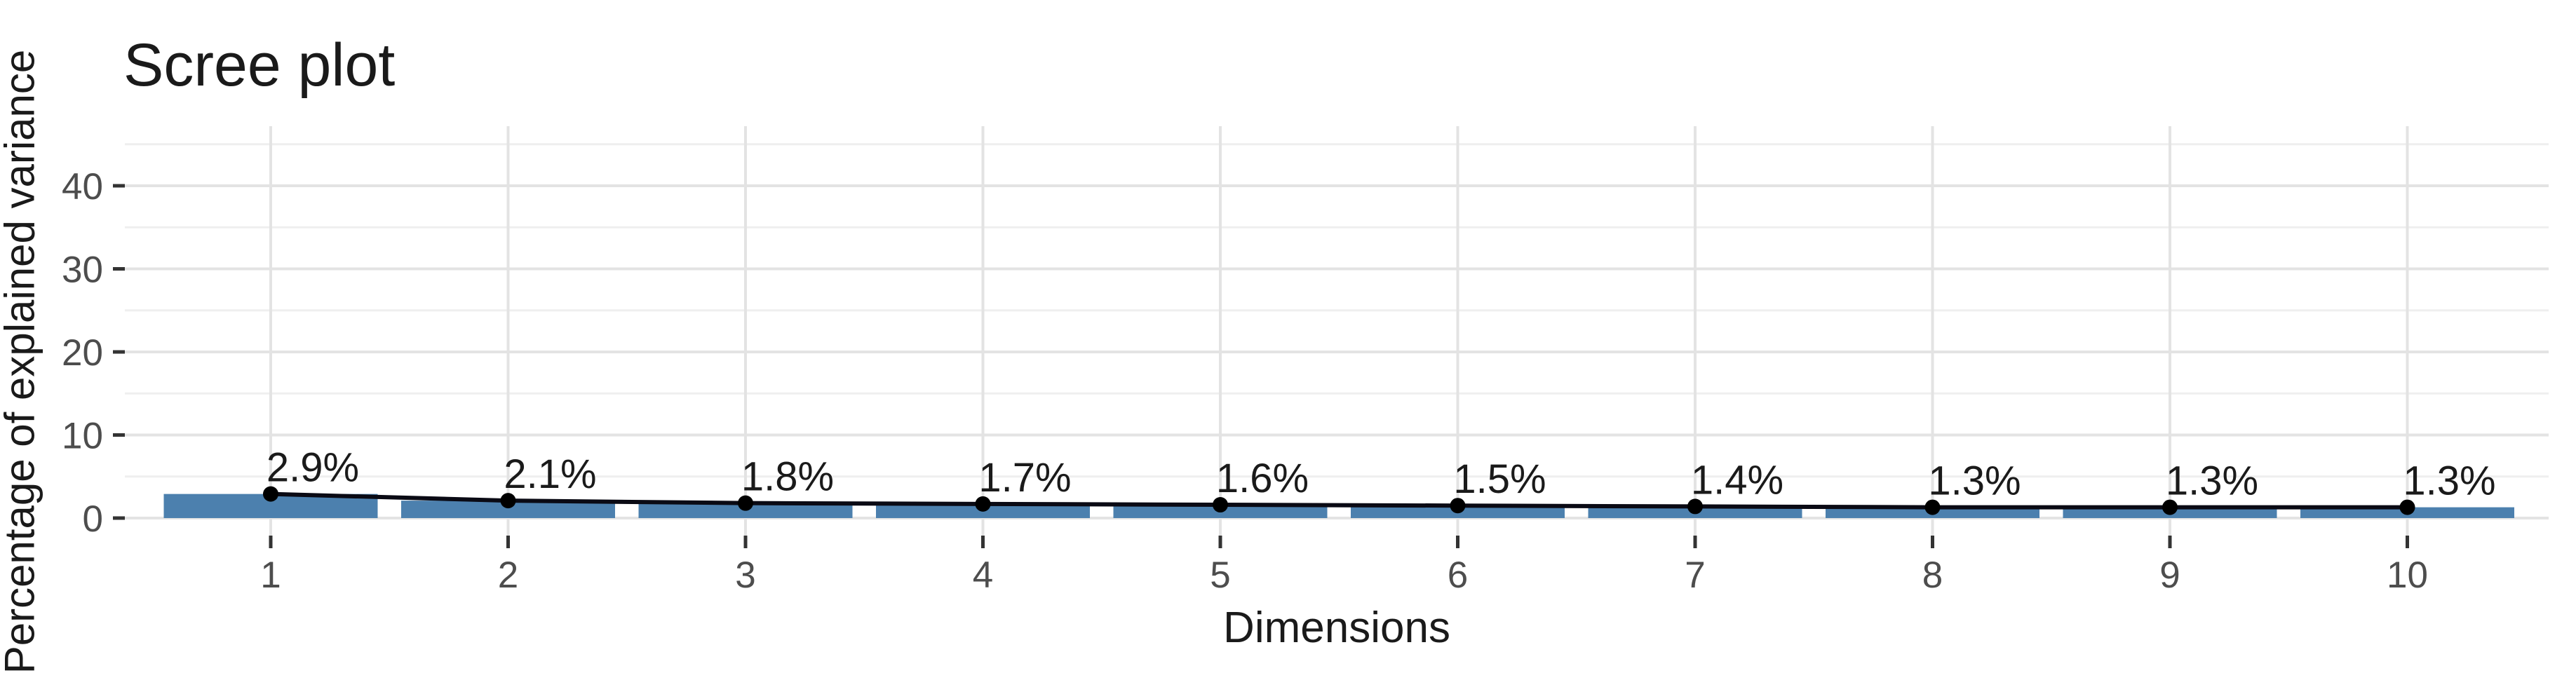 The height and width of the screenshot is (673, 2576). What do you see at coordinates (82, 353) in the screenshot?
I see `y-tick-label: 20` at bounding box center [82, 353].